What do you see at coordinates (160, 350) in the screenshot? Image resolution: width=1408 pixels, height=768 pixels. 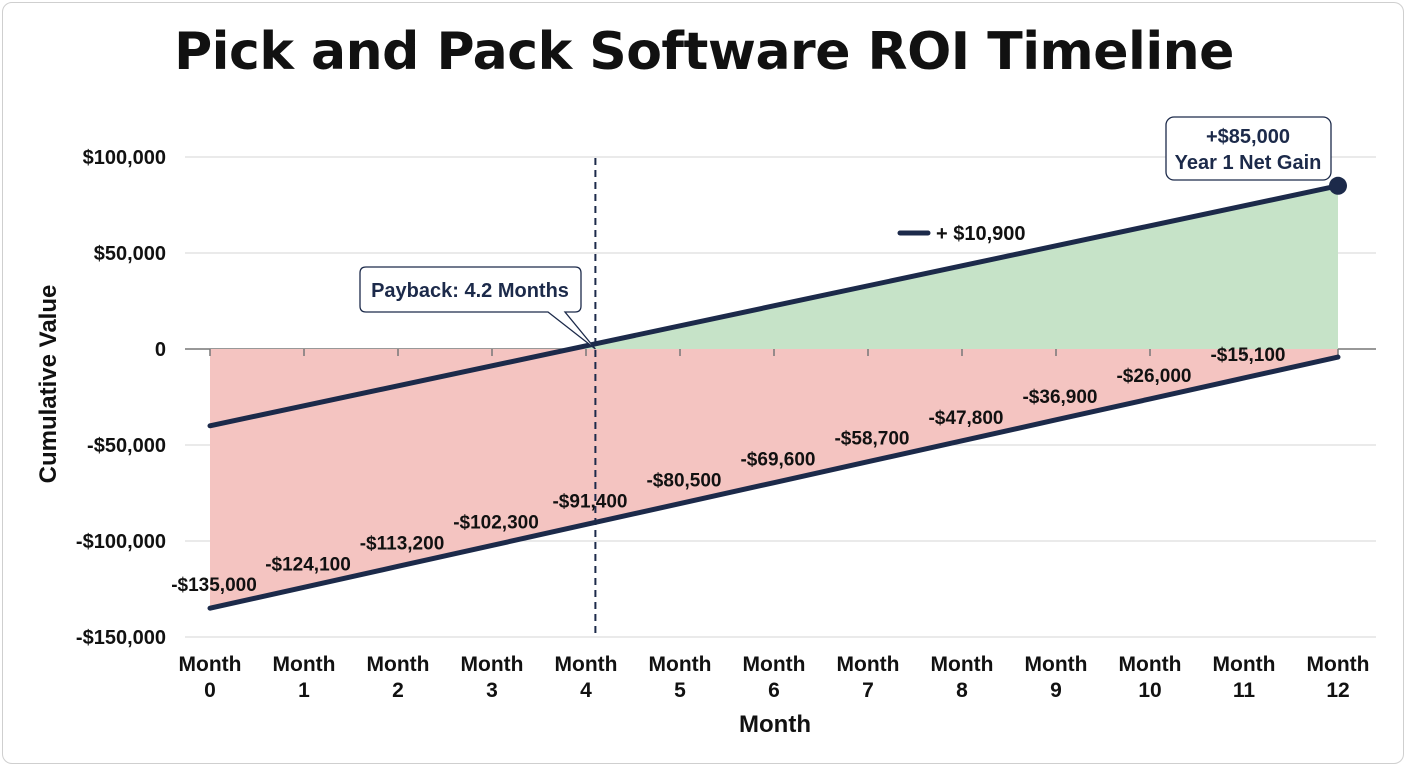 I see `y-tick-label: 0` at bounding box center [160, 350].